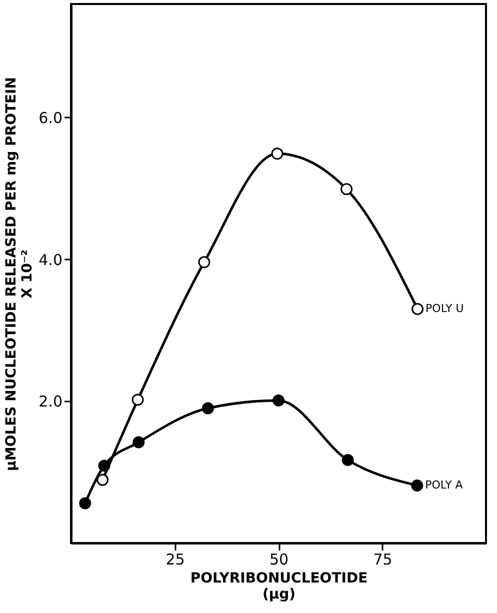 The image size is (497, 613). I want to click on x-tick-label: 25, so click(175, 559).